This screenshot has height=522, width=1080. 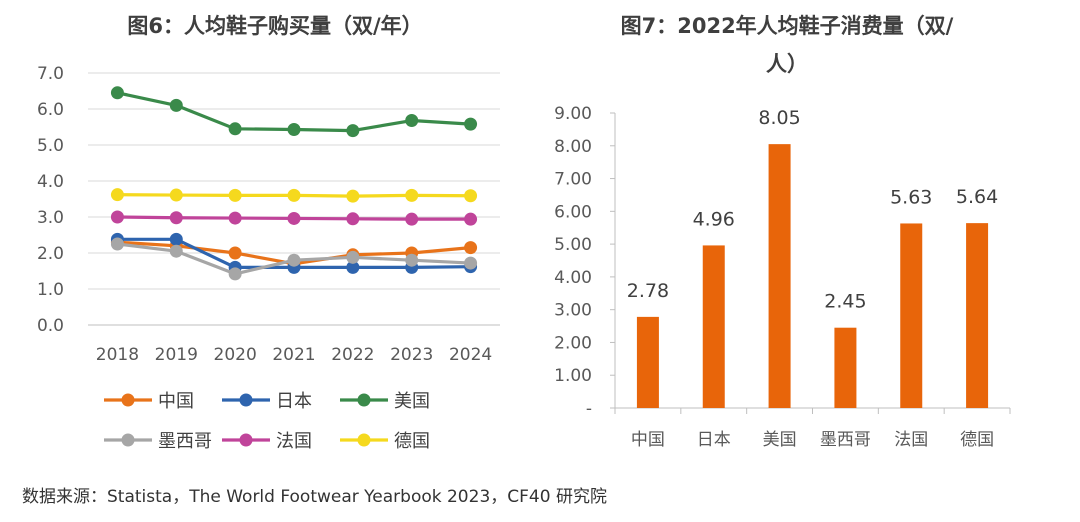 I want to click on y-tick-label: 5.00, so click(x=573, y=245).